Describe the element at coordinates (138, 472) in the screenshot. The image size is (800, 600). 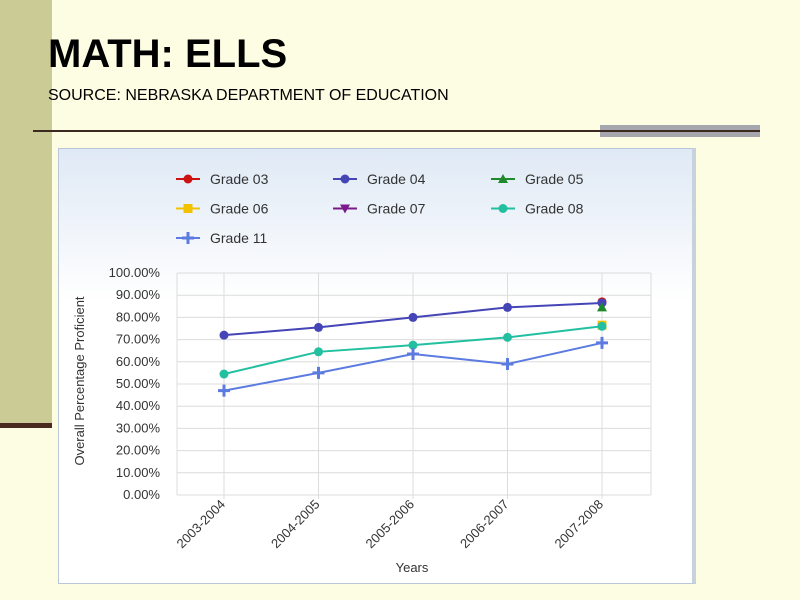
I see `y-tick-label: 10.00%` at that location.